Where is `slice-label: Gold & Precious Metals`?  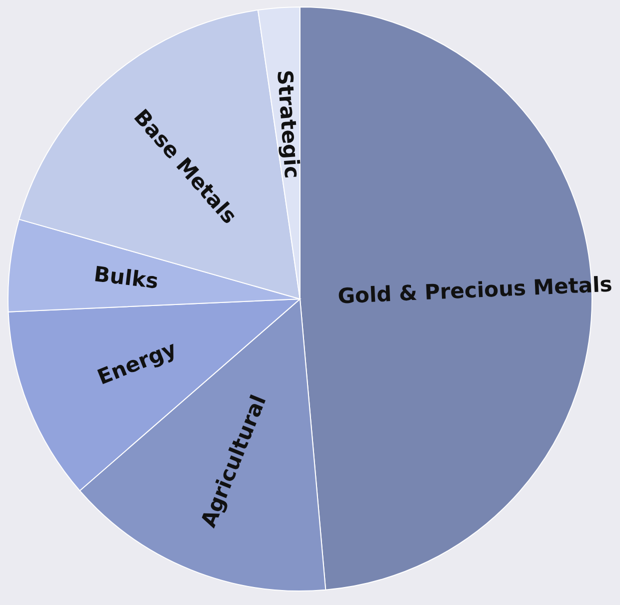
slice-label: Gold & Precious Metals is located at coordinates (475, 290).